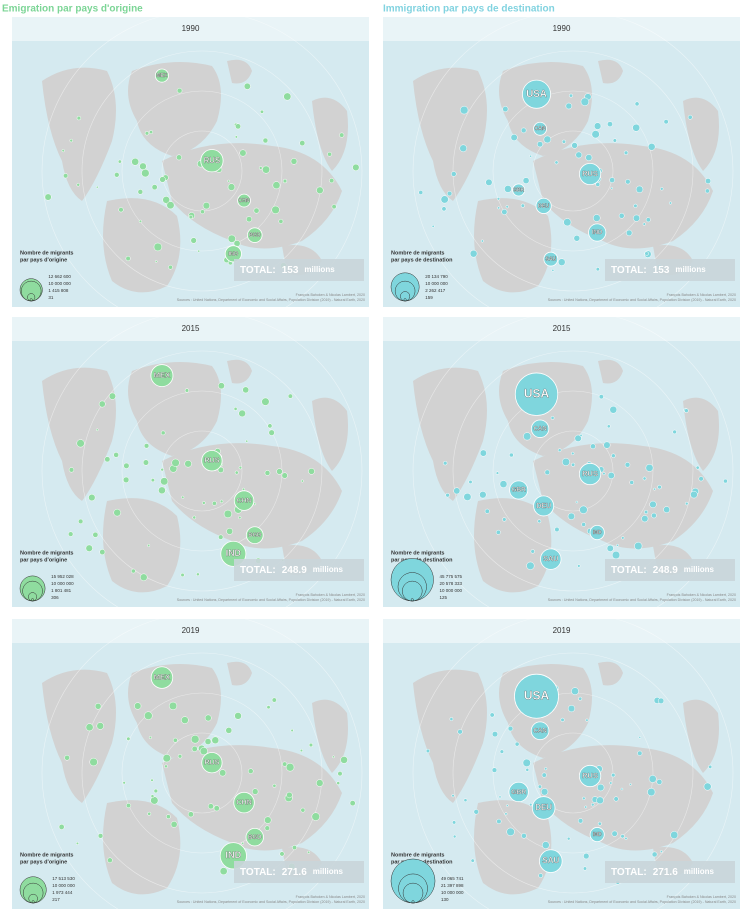 This screenshot has width=754, height=923. I want to click on graticule, so click(202, 773).